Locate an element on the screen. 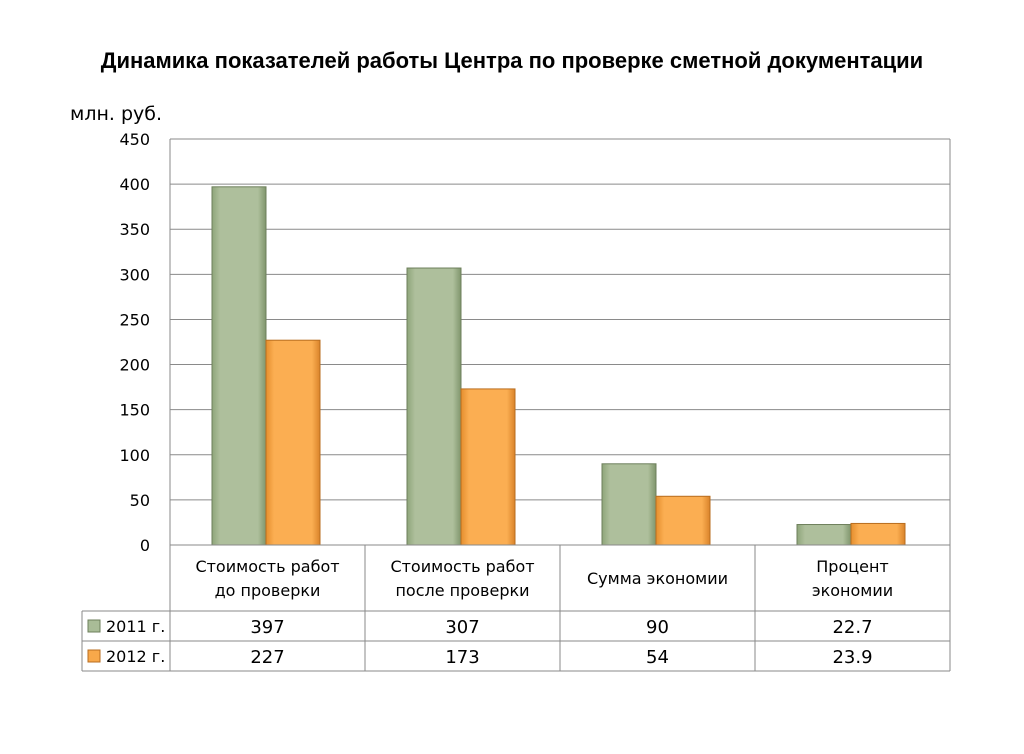 The width and height of the screenshot is (1024, 754). y-tick-label: 450 is located at coordinates (134, 139).